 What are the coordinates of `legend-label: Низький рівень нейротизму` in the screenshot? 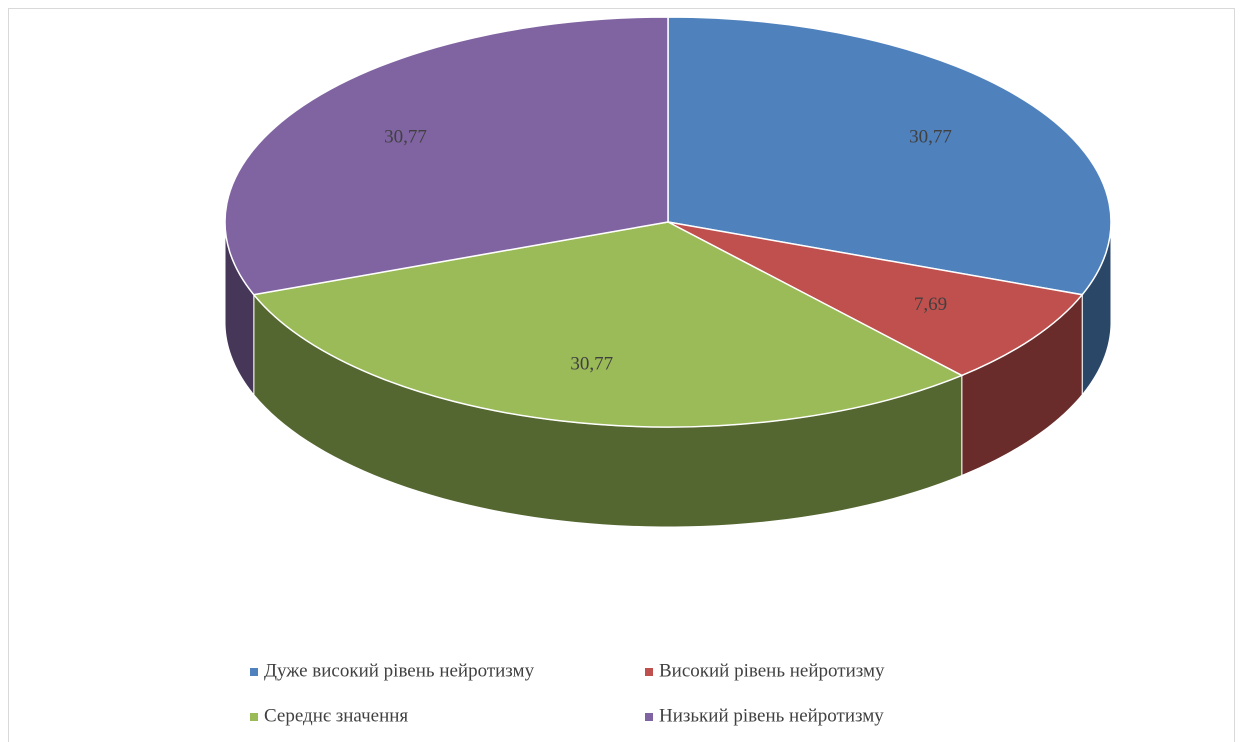 It's located at (771, 715).